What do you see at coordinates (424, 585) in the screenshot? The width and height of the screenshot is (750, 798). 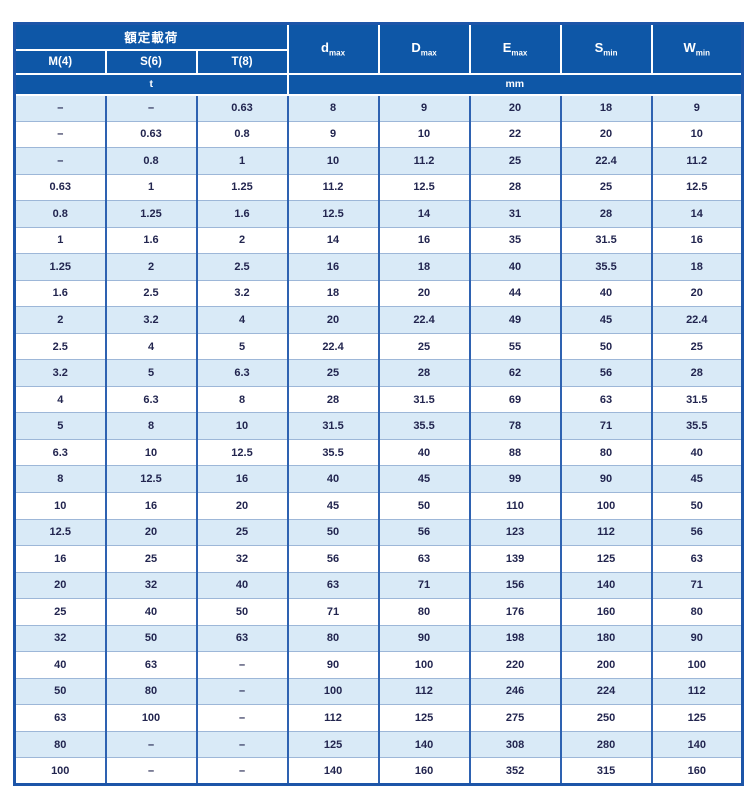 I see `table-cell: 71` at bounding box center [424, 585].